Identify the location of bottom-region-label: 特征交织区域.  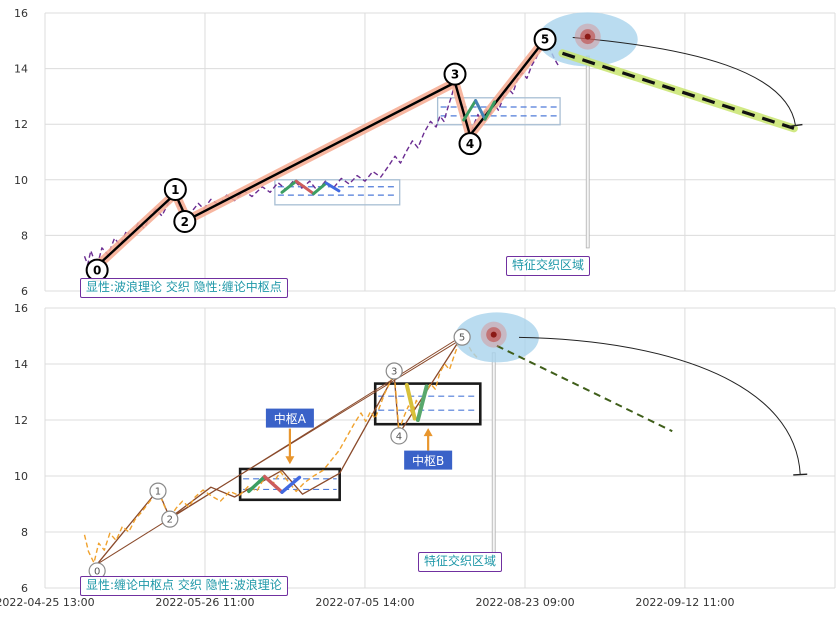
(460, 562).